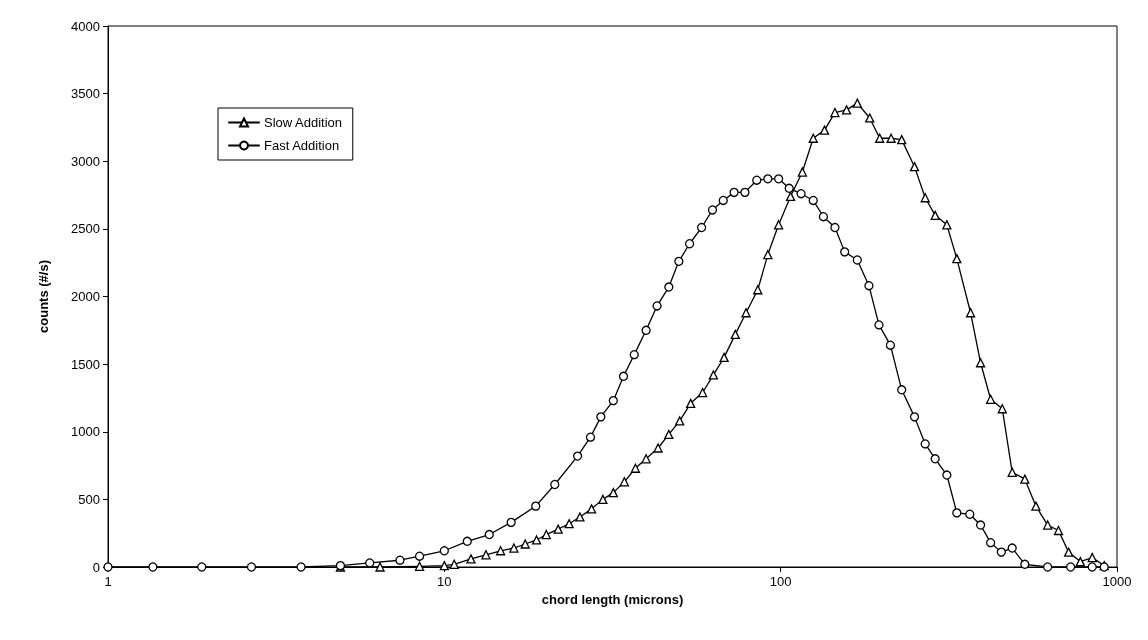 This screenshot has width=1148, height=640. Describe the element at coordinates (612, 599) in the screenshot. I see `x-axis-title: chord length (microns)` at that location.